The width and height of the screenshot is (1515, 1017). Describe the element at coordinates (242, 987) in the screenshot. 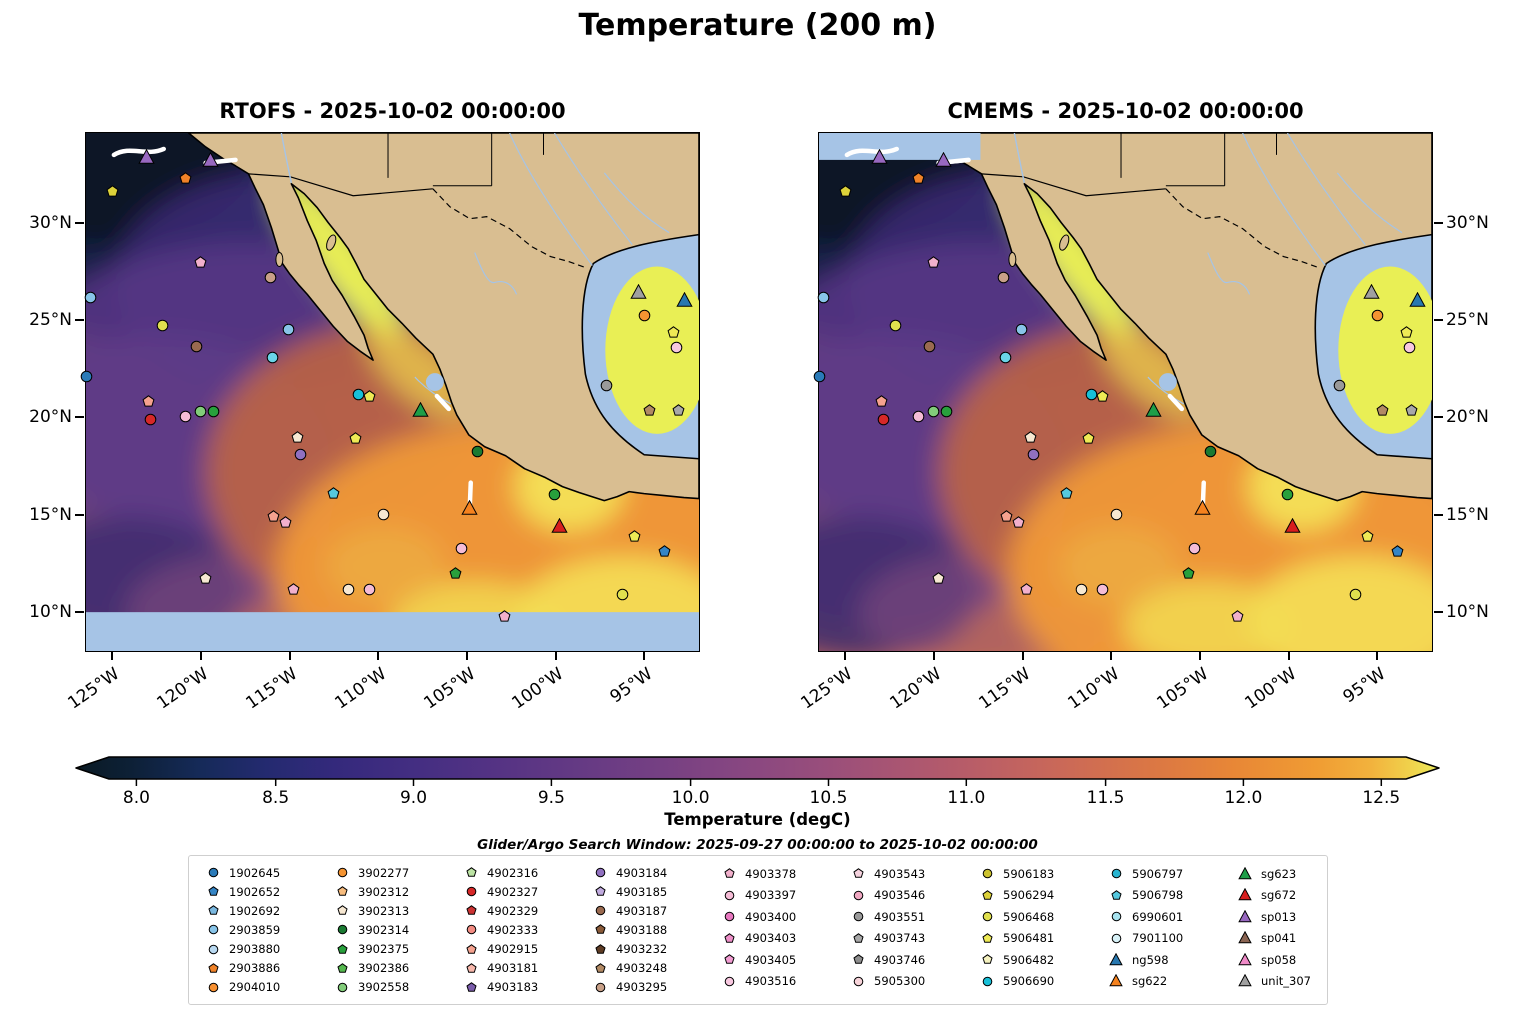

I see `legend-entry-2904010: 2904010` at that location.